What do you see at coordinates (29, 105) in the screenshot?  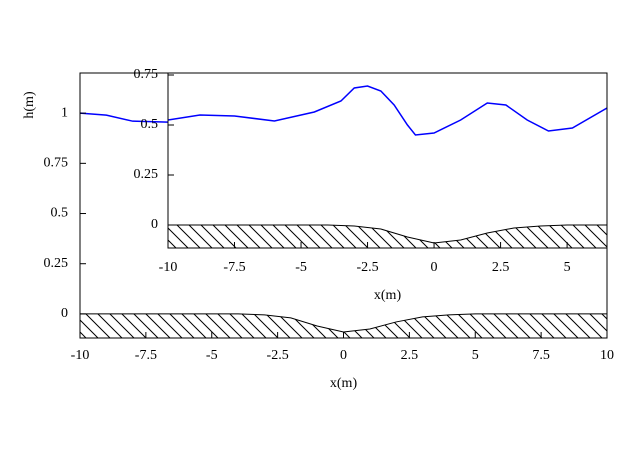 I see `y-axis-label: h(m)` at bounding box center [29, 105].